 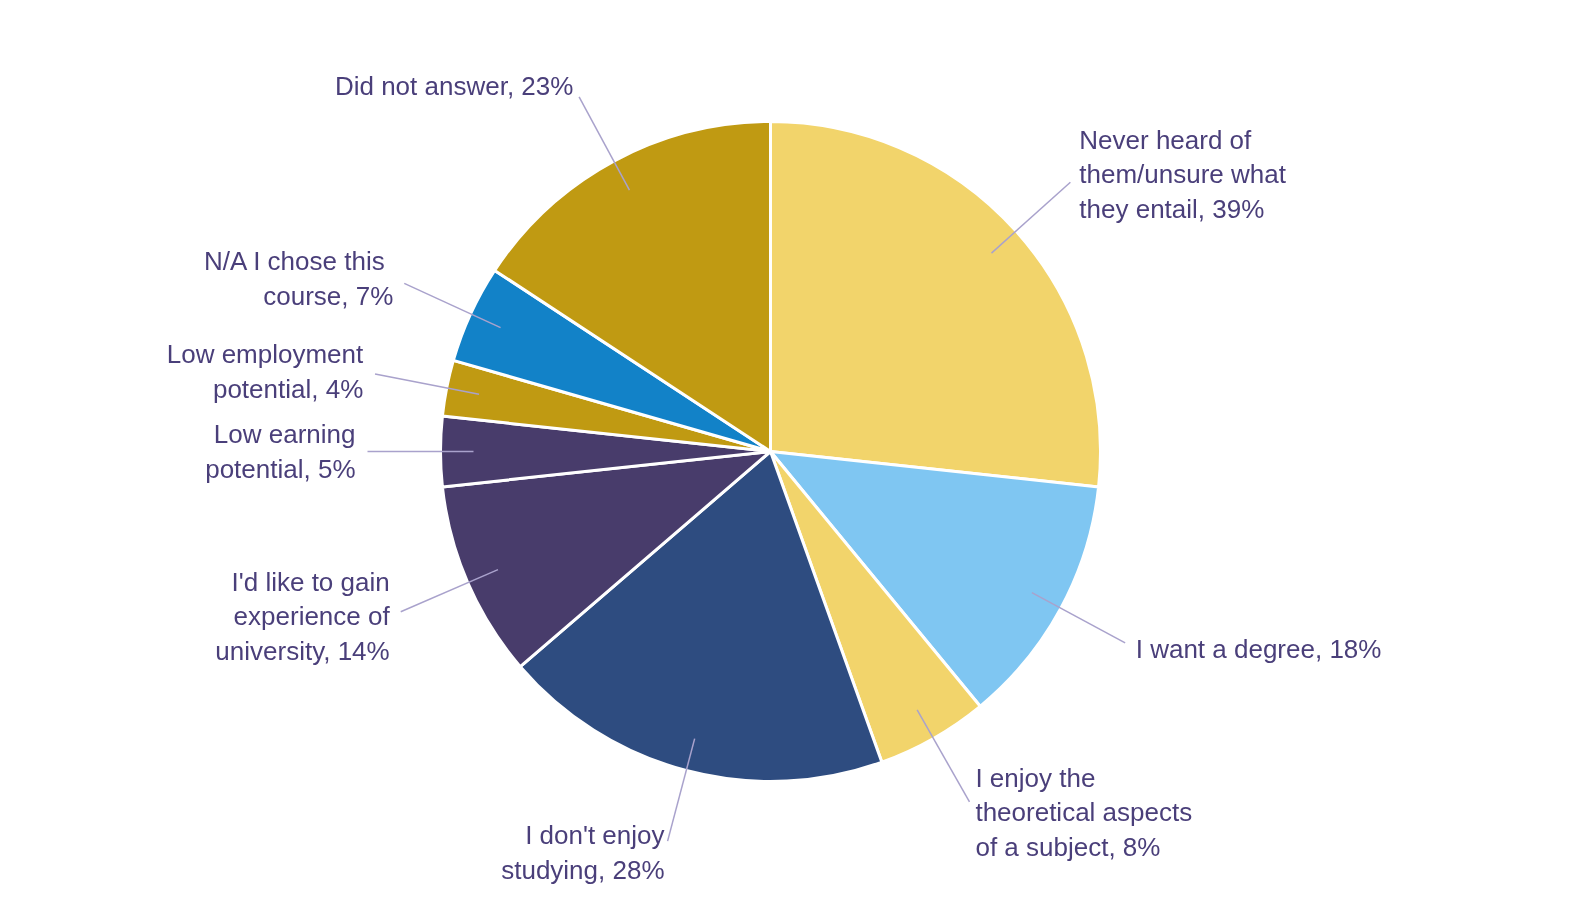 I want to click on slice-label: I'd like to gain experience of university, 14%, so click(x=303, y=616).